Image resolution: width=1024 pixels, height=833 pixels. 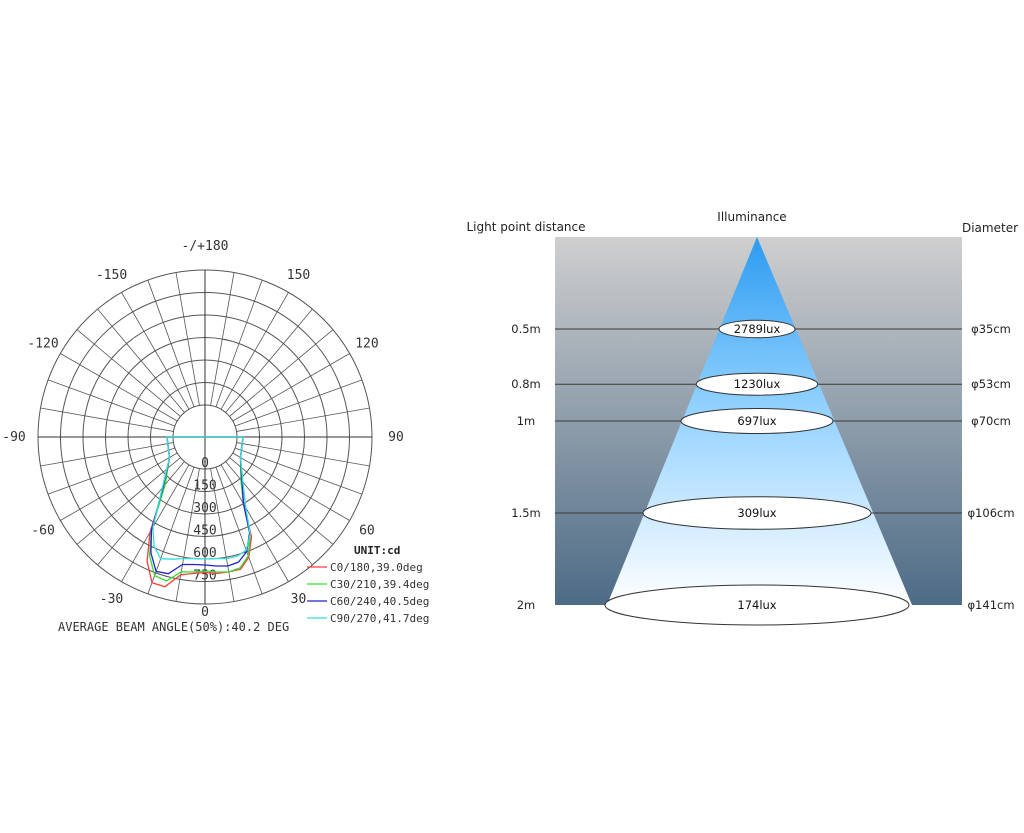 I want to click on polar-angle-label: -150, so click(x=111, y=275).